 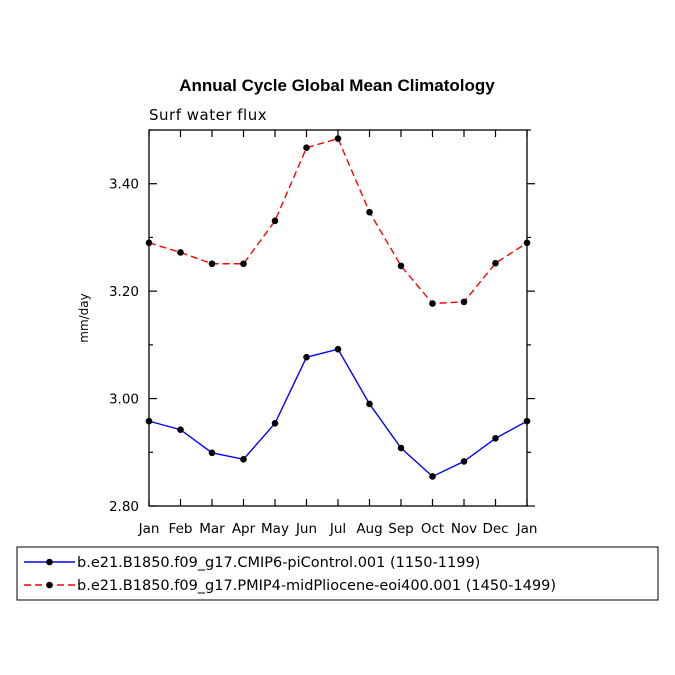 What do you see at coordinates (124, 507) in the screenshot?
I see `y-tick-label: 2.80` at bounding box center [124, 507].